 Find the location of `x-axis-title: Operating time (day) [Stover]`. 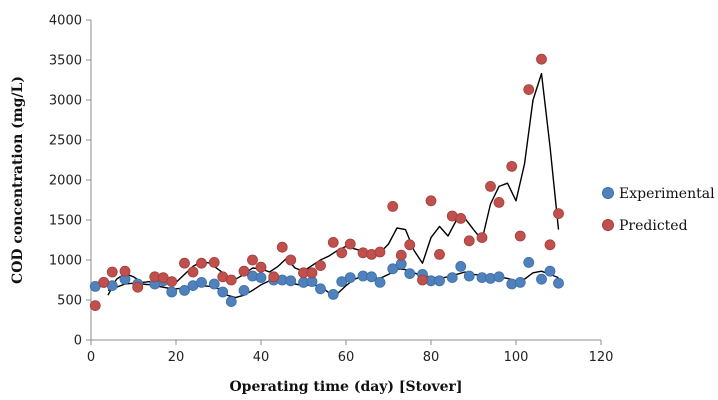

x-axis-title: Operating time (day) [Stover] is located at coordinates (345, 387).